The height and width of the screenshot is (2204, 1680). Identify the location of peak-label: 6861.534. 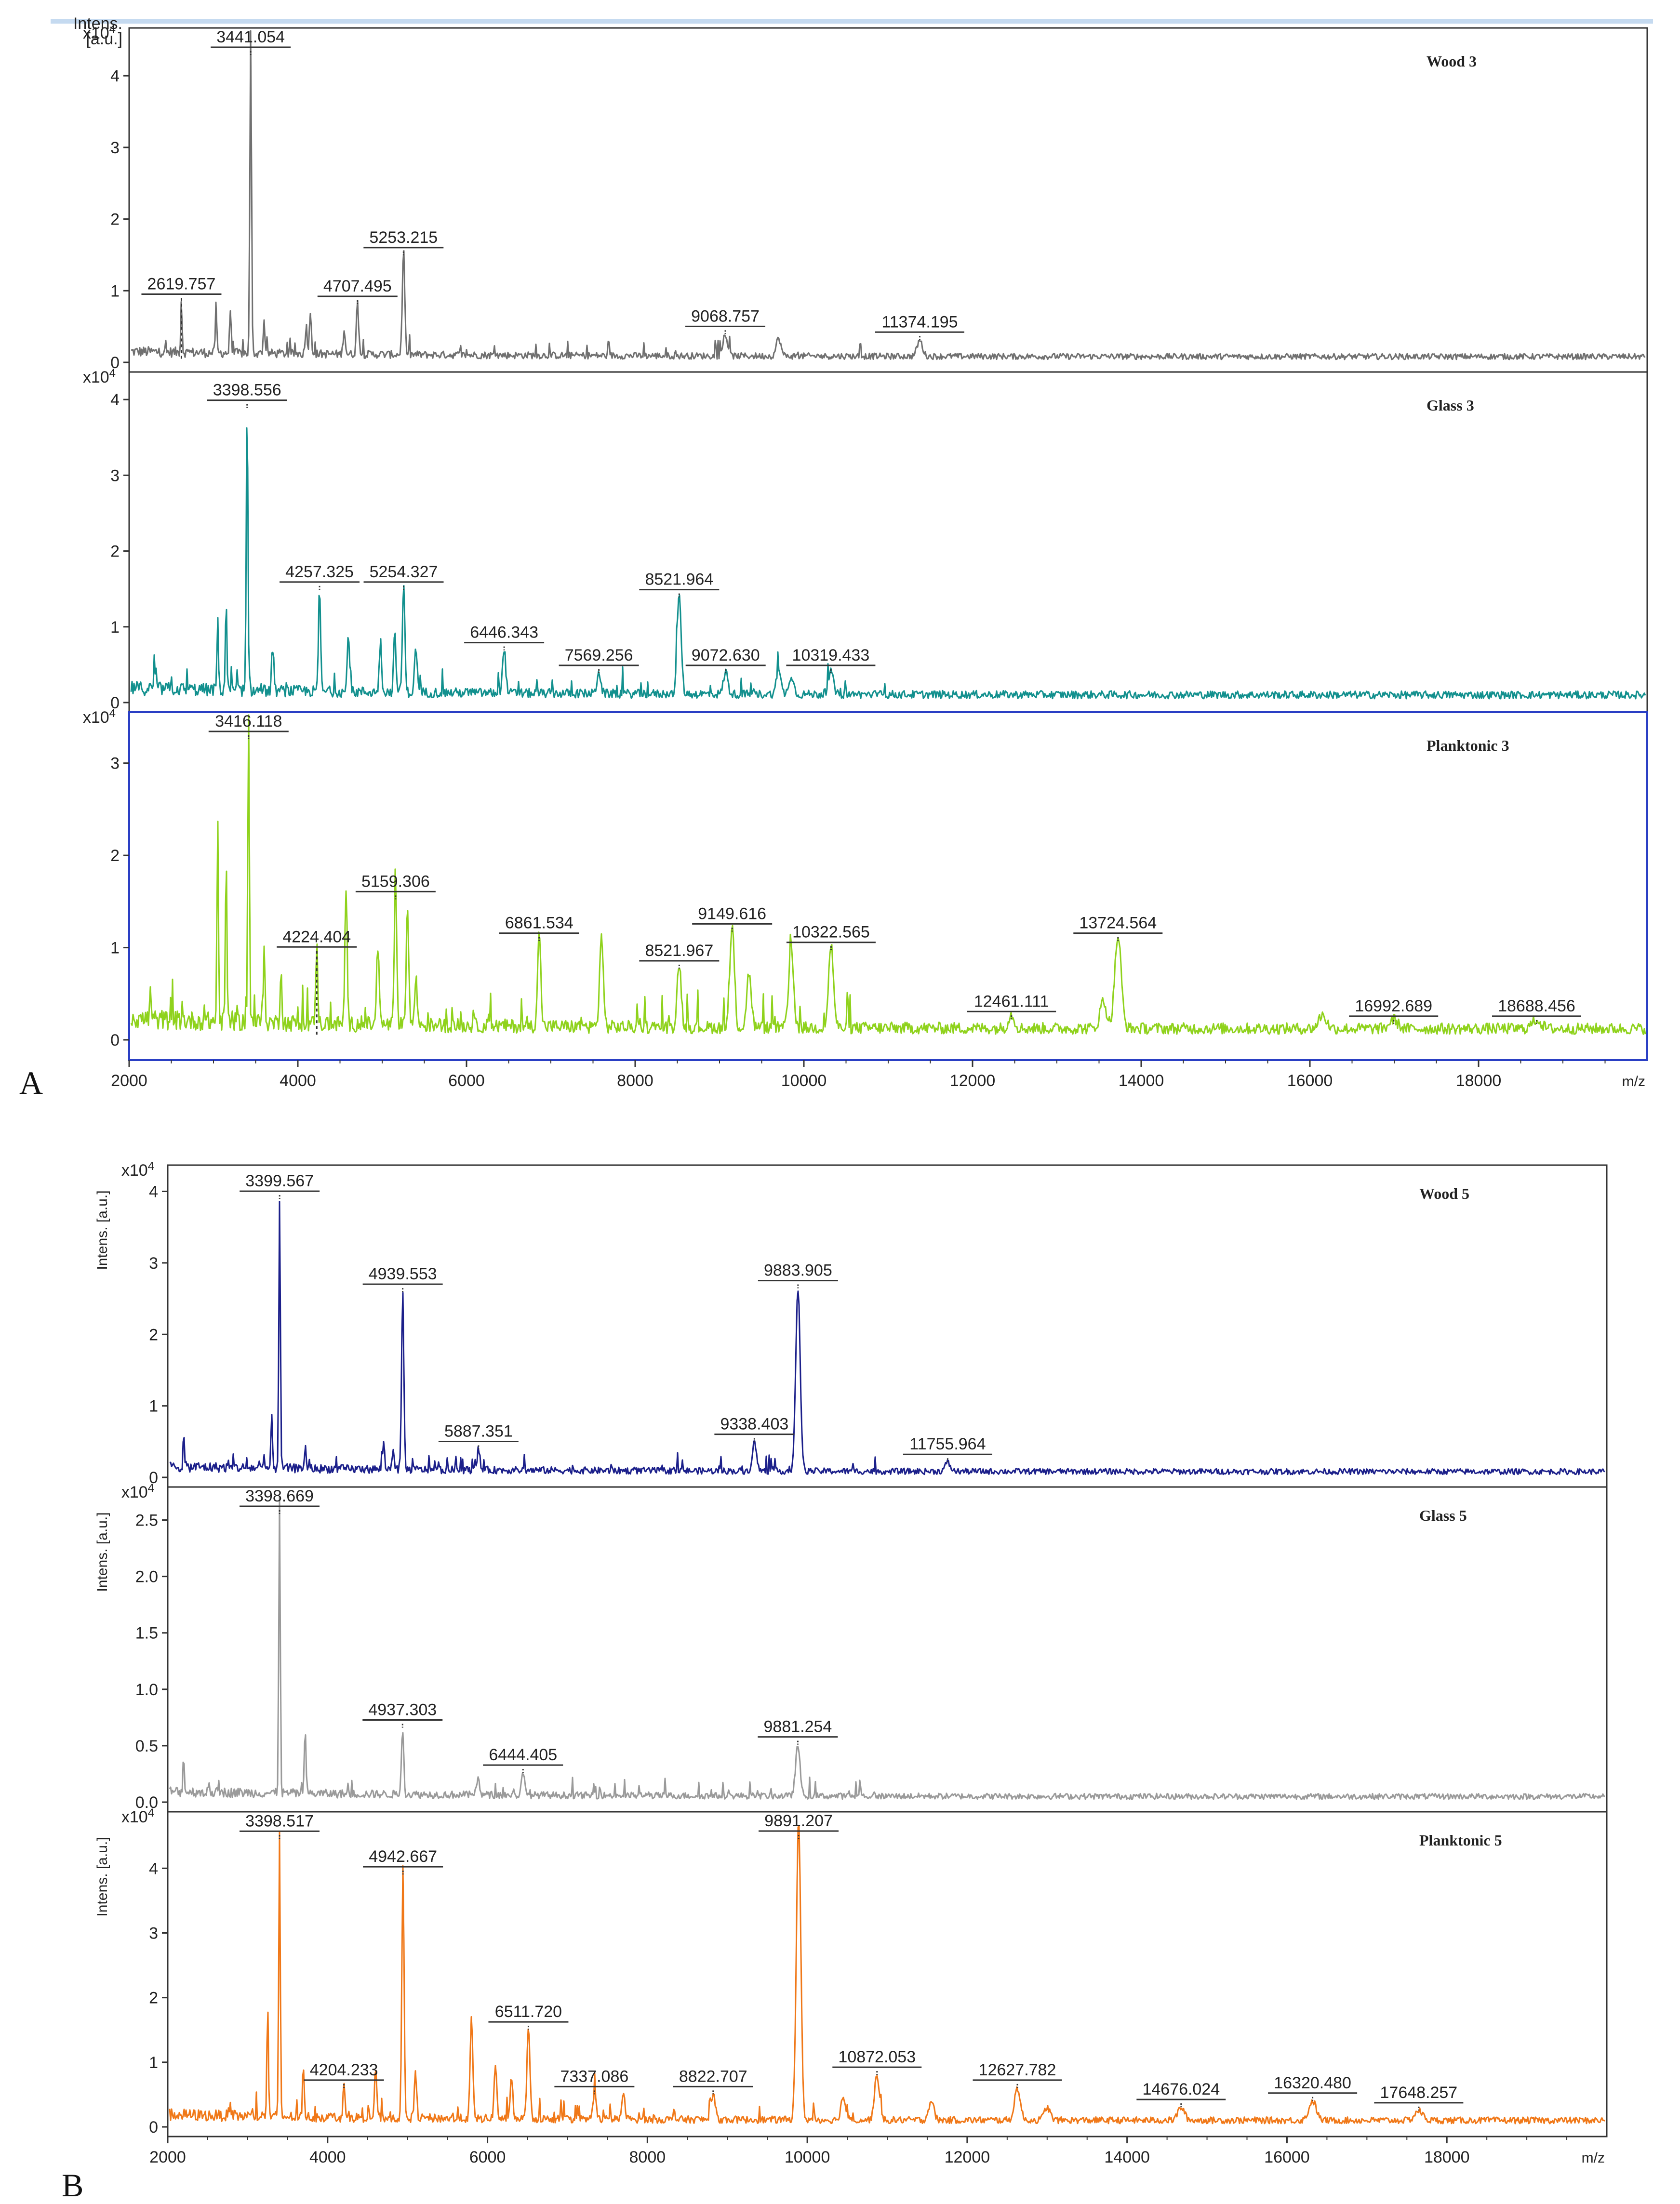
(539, 923).